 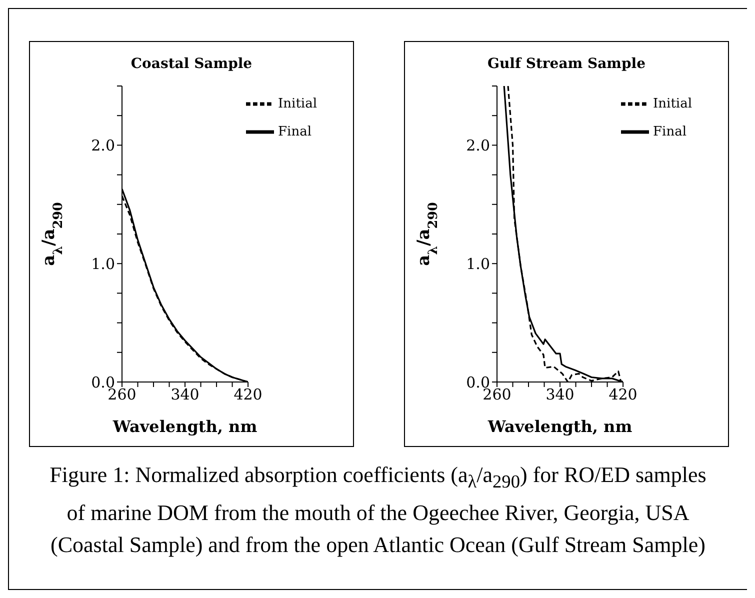 What do you see at coordinates (566, 64) in the screenshot?
I see `chart-title: Gulf Stream Sample` at bounding box center [566, 64].